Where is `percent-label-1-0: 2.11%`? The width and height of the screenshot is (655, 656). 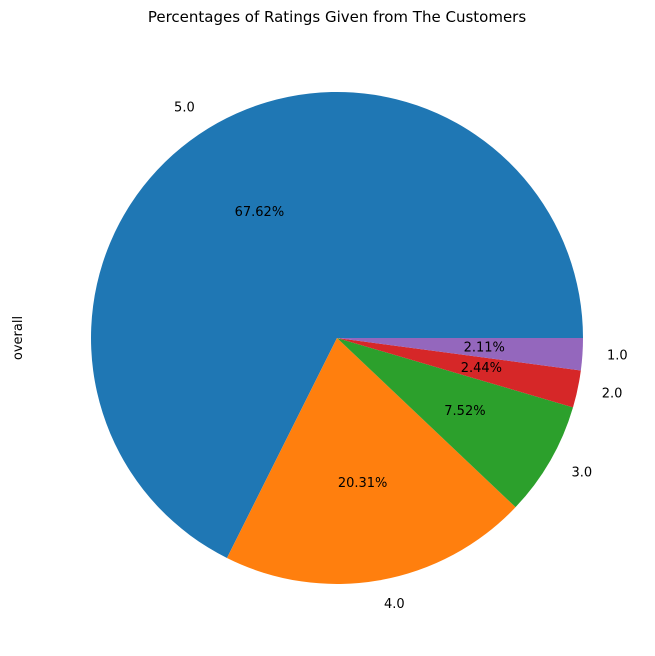
percent-label-1-0: 2.11% is located at coordinates (484, 347).